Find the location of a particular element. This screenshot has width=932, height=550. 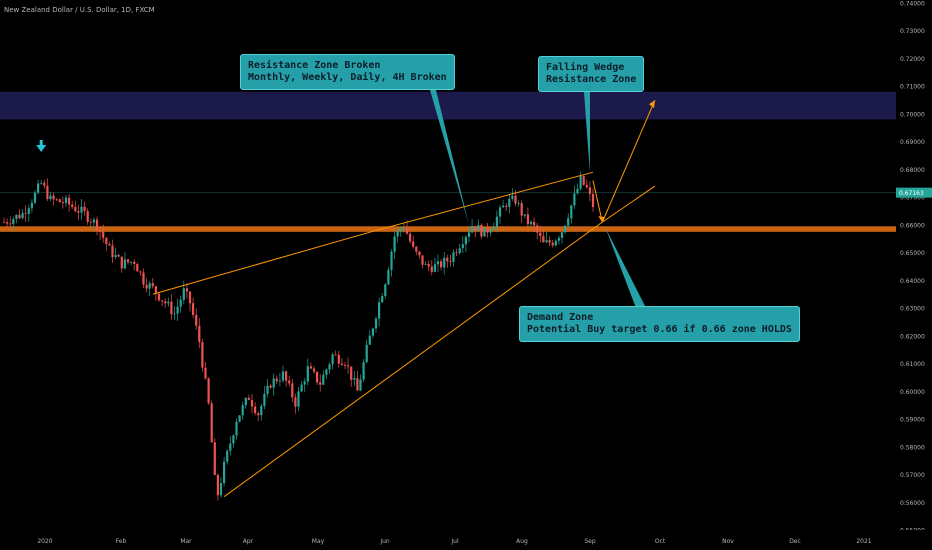

x-tick-label: Oct is located at coordinates (660, 541).